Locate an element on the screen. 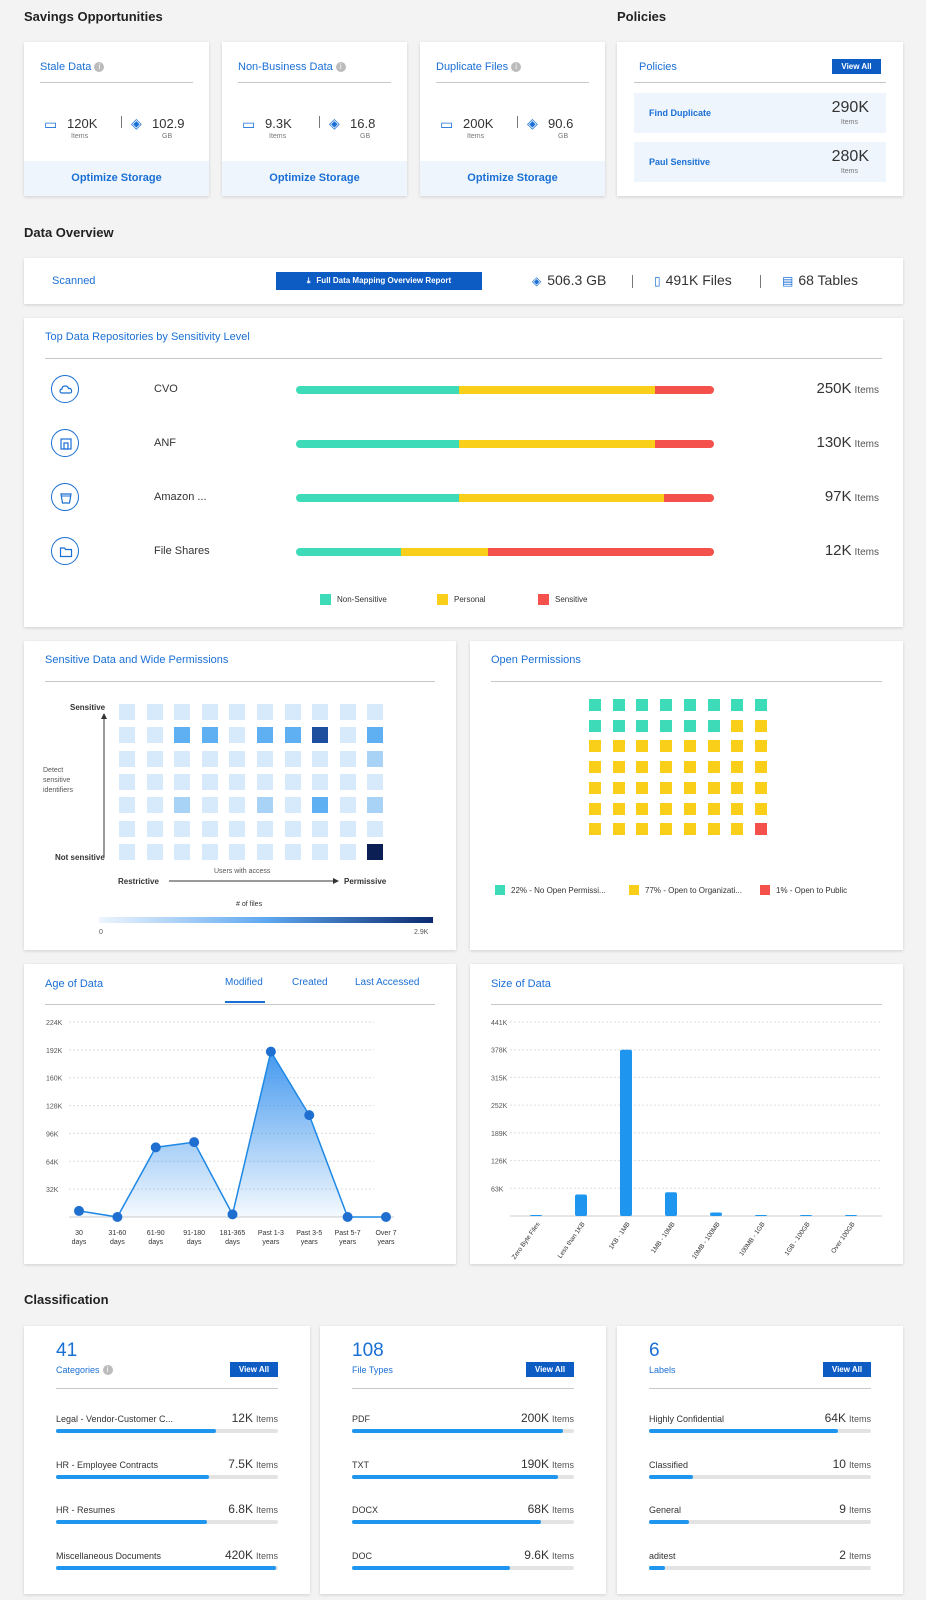 Image resolution: width=926 pixels, height=1600 pixels. repository-row: File Shares 12K Items is located at coordinates (463, 552).